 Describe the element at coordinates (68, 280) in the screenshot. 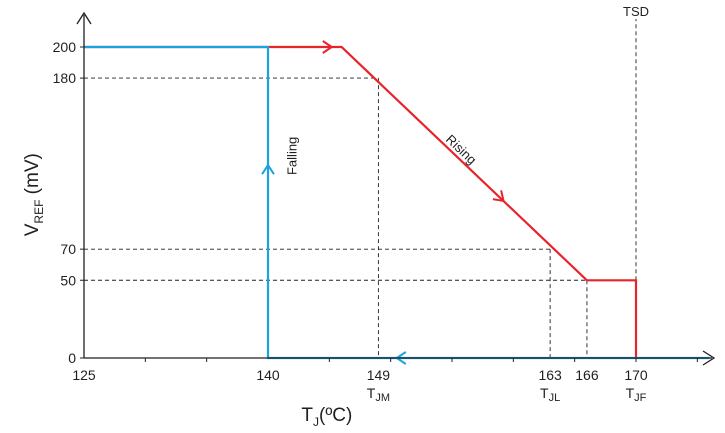

I see `y-tick-label: 50` at that location.